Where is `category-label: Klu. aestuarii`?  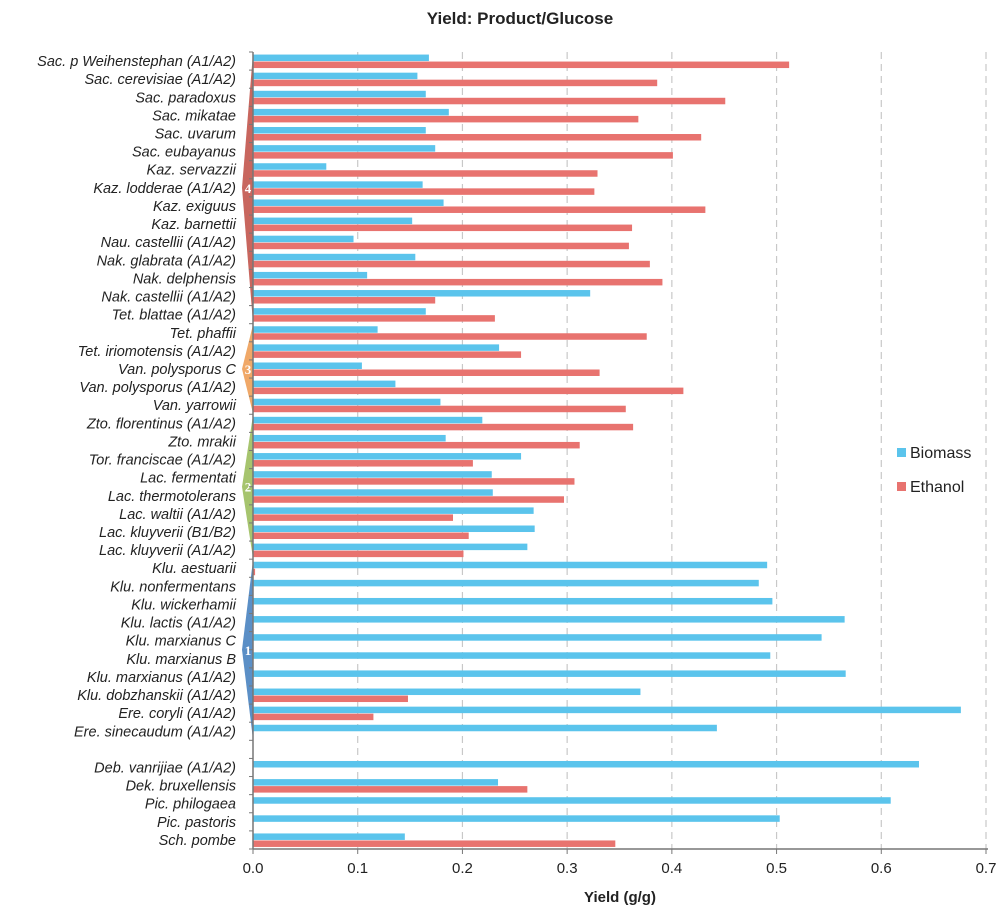 category-label: Klu. aestuarii is located at coordinates (194, 569).